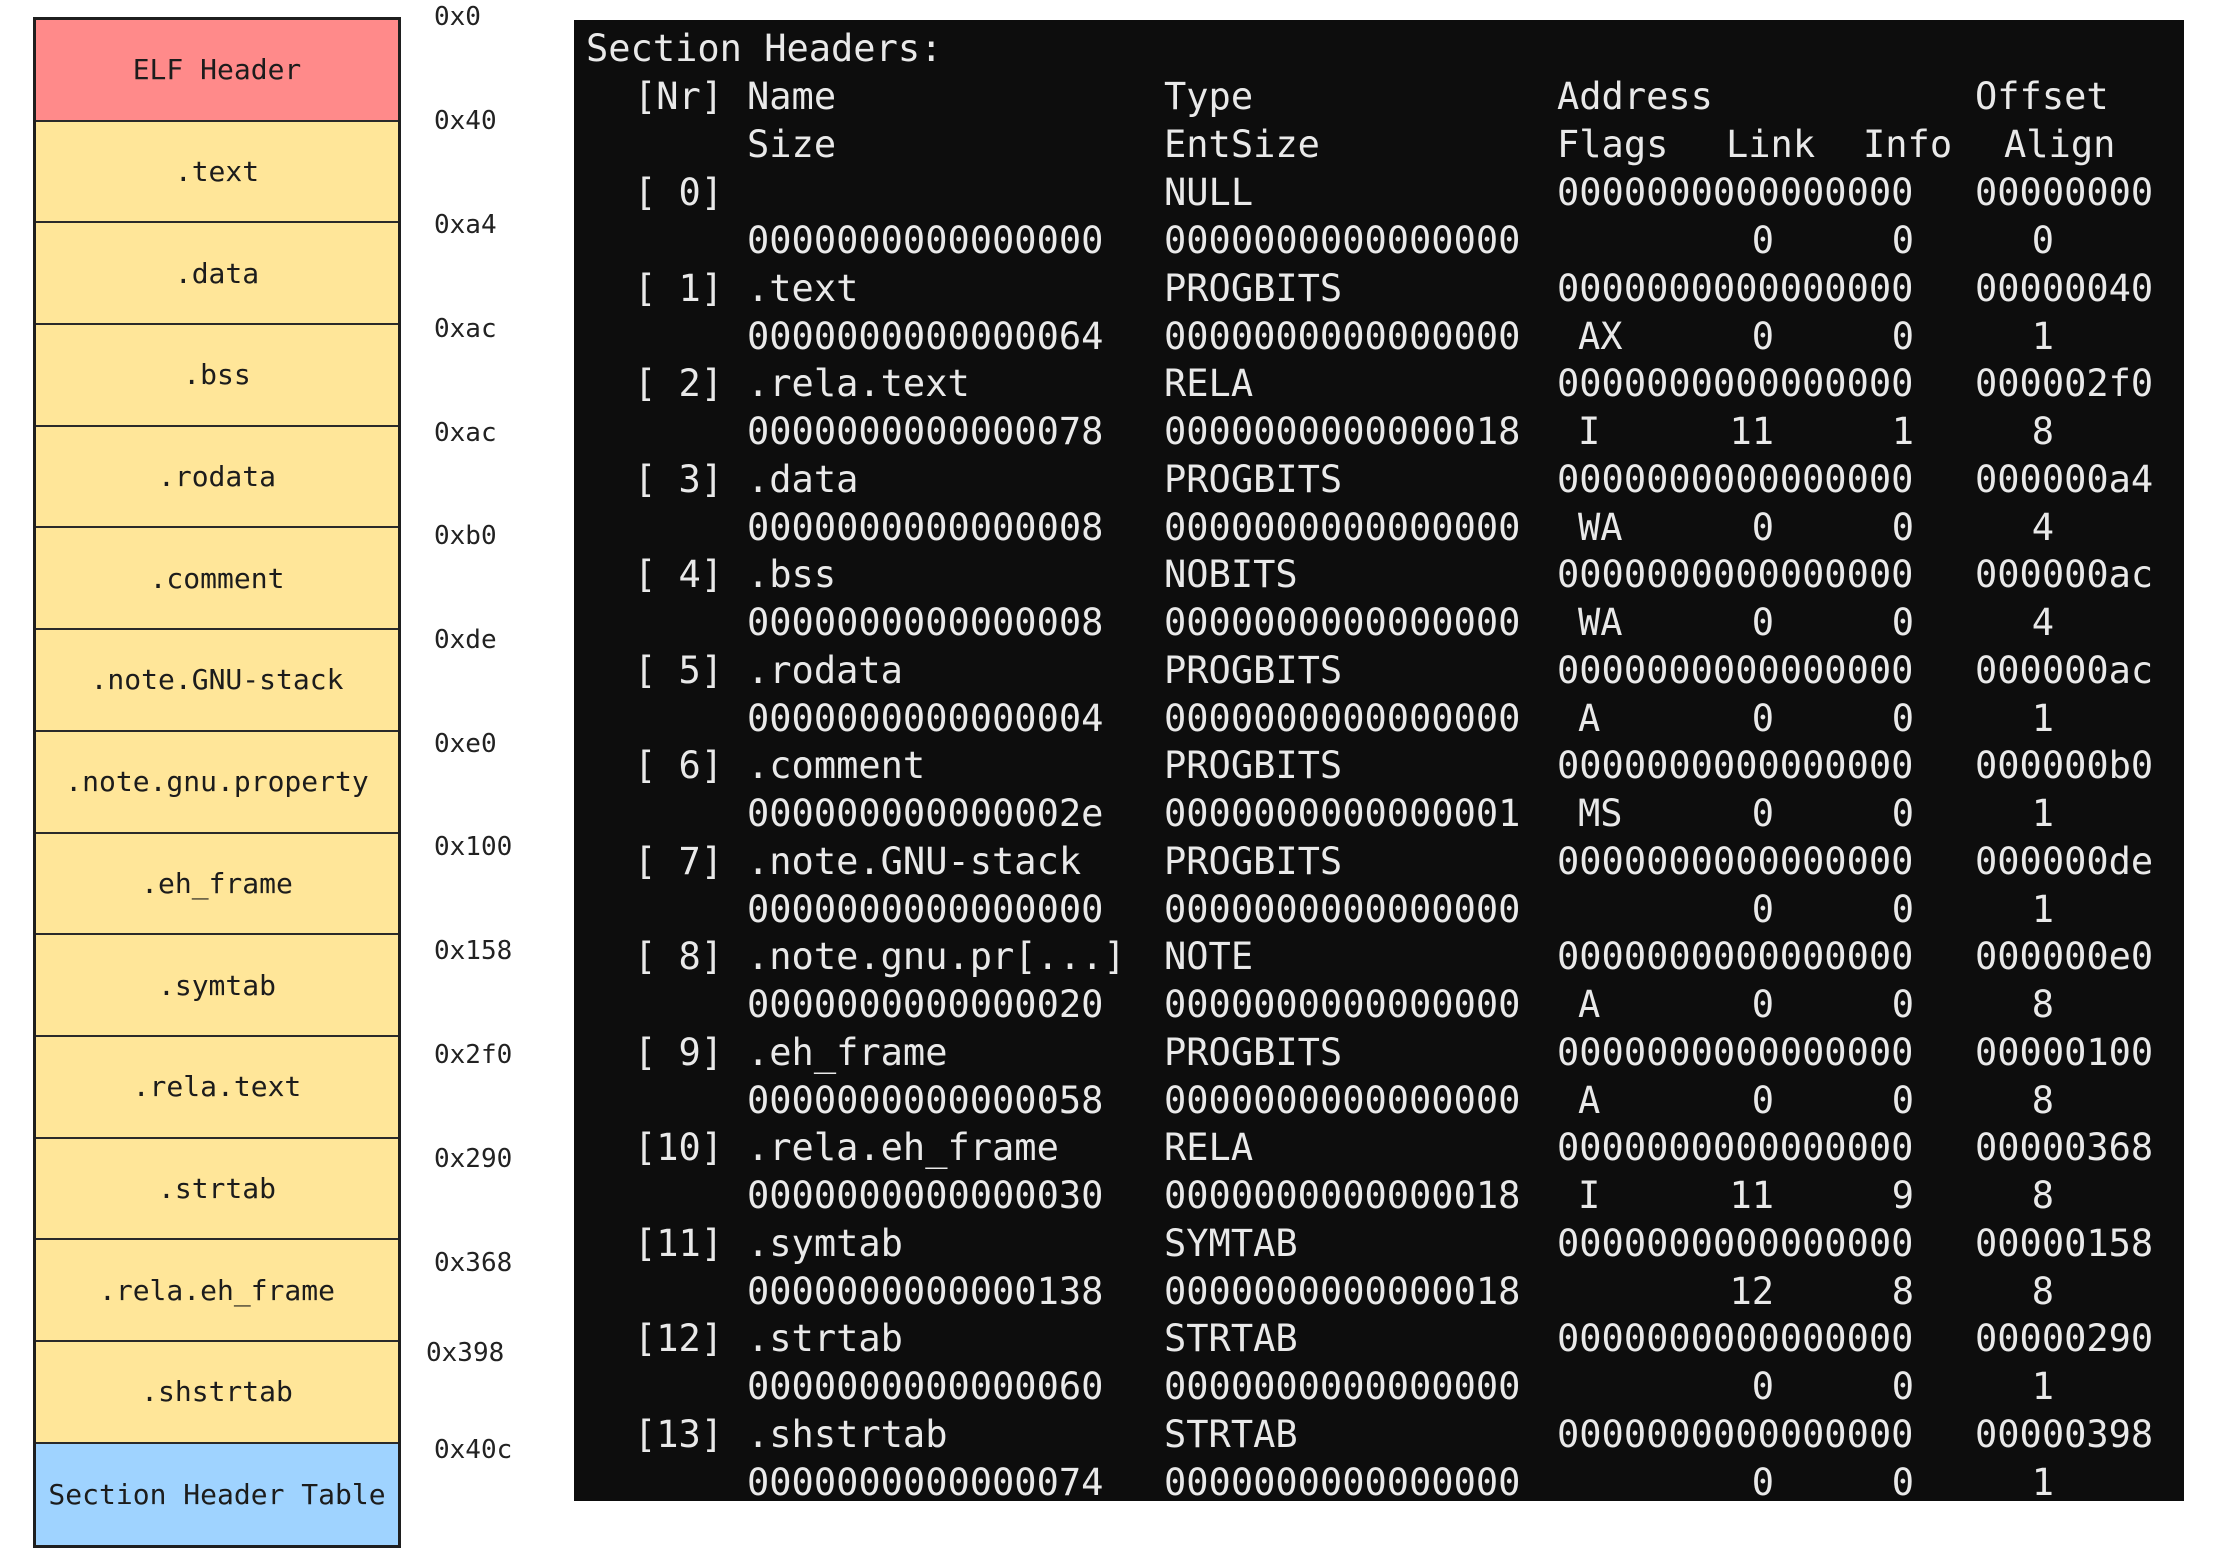  Describe the element at coordinates (2064, 861) in the screenshot. I see `section-offset: 000000de` at that location.